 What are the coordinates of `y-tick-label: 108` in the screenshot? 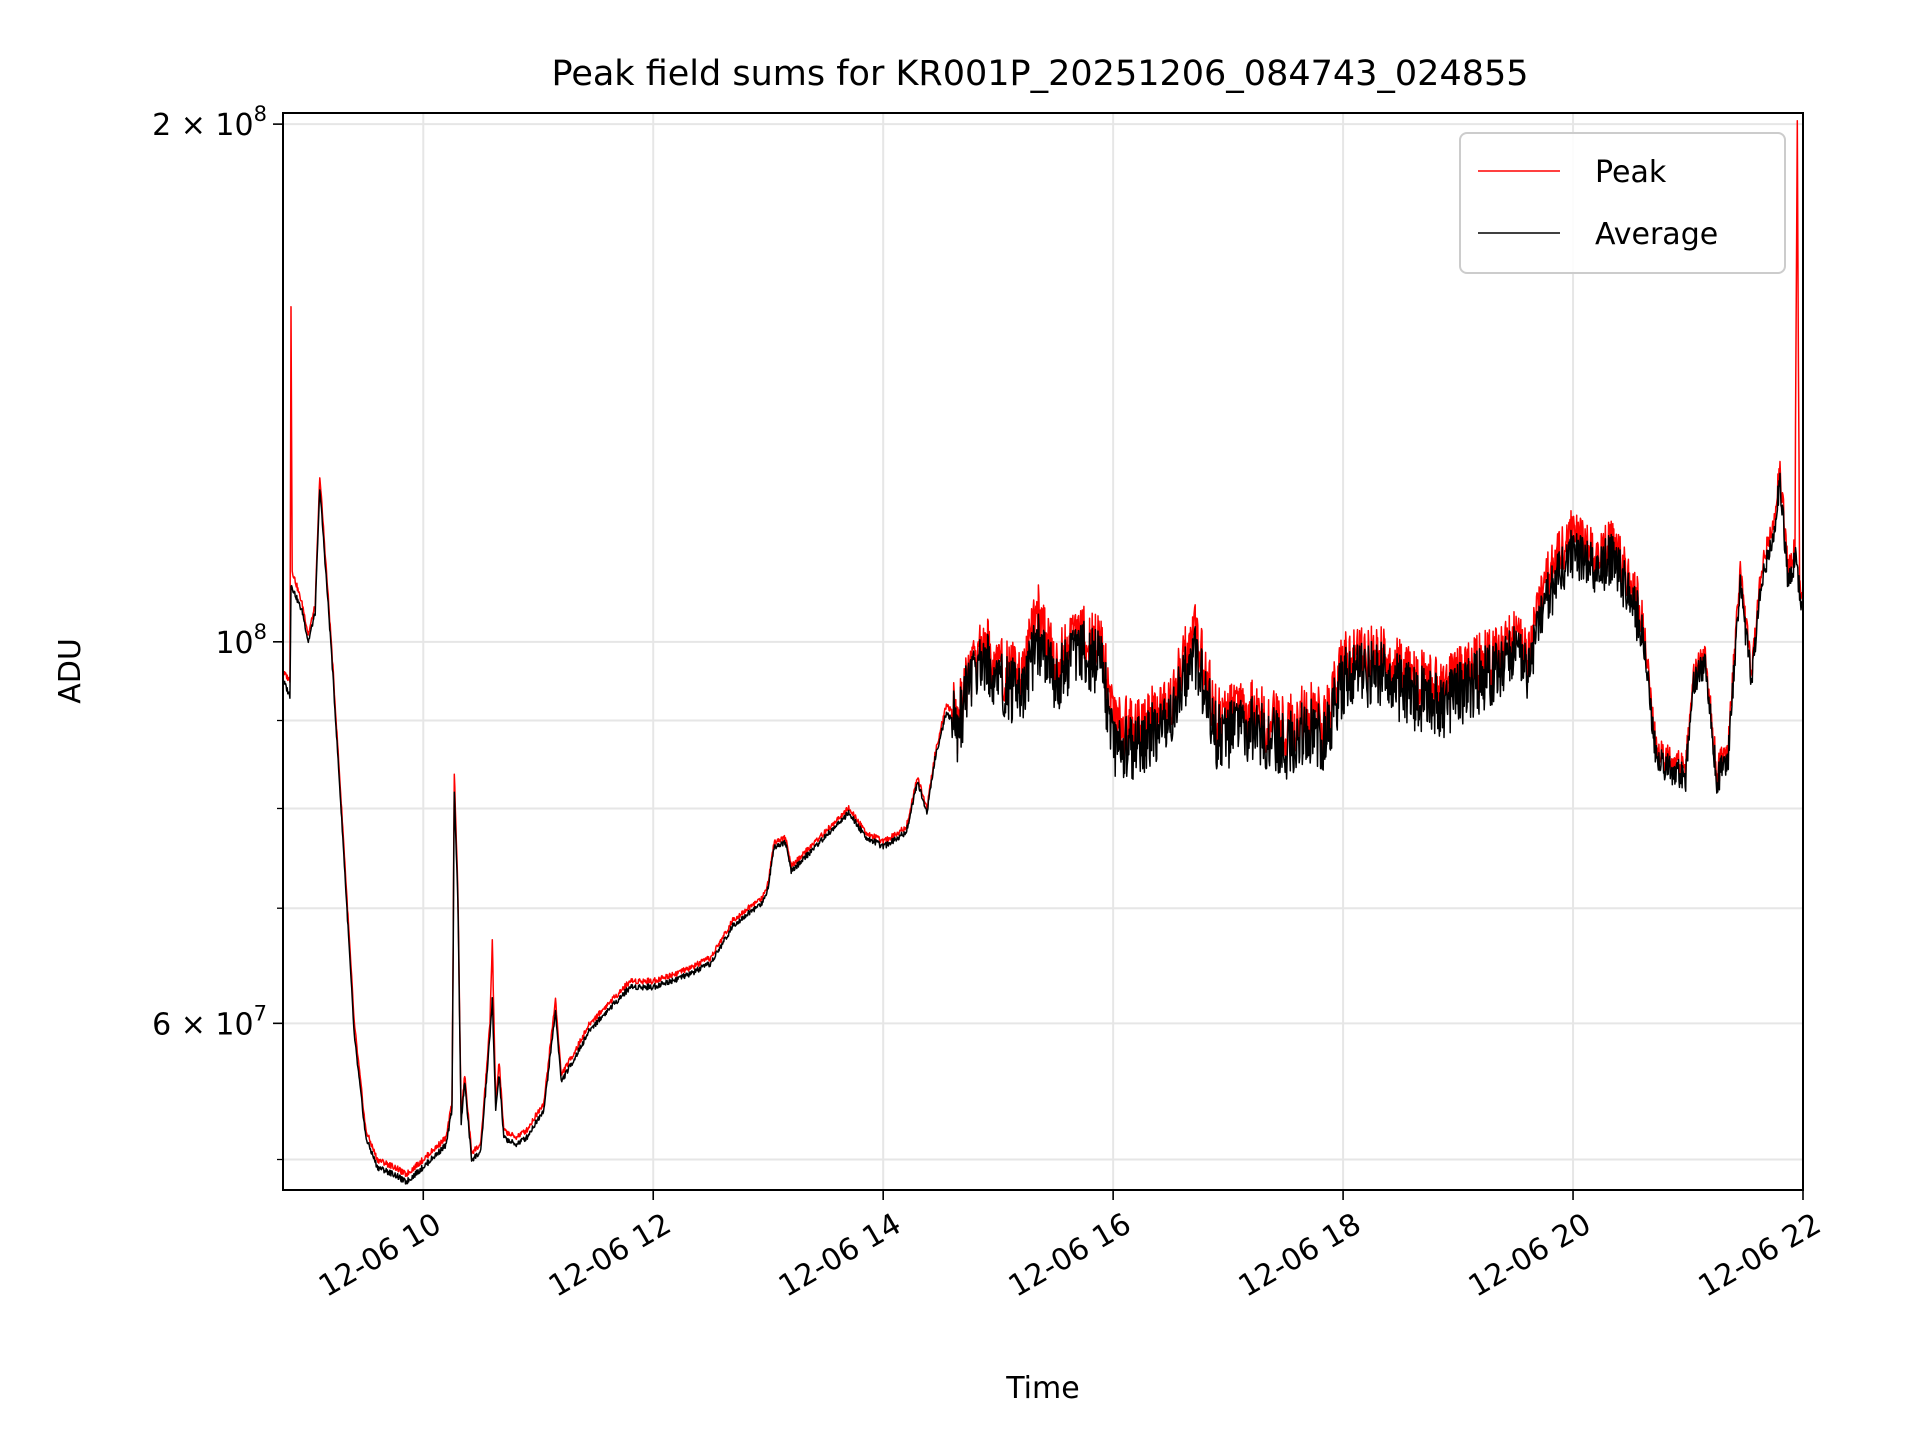 It's located at (241, 640).